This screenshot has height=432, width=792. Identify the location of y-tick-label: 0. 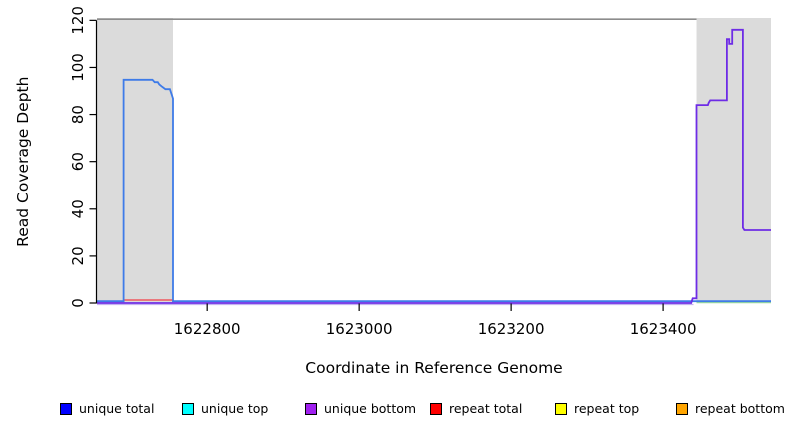
(78, 303).